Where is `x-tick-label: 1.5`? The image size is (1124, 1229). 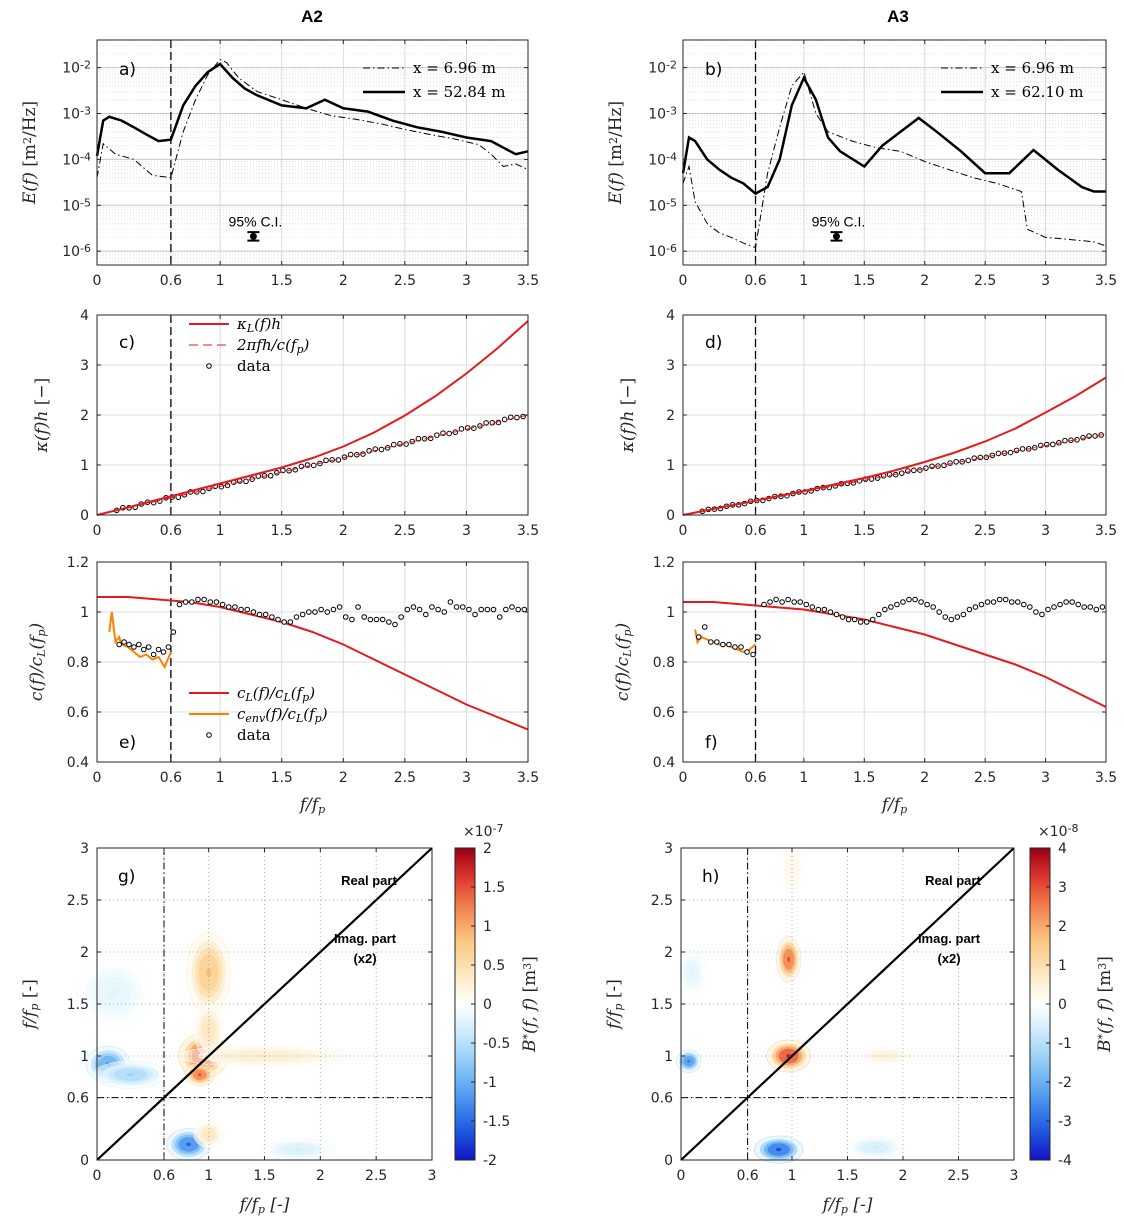
x-tick-label: 1.5 is located at coordinates (264, 1176).